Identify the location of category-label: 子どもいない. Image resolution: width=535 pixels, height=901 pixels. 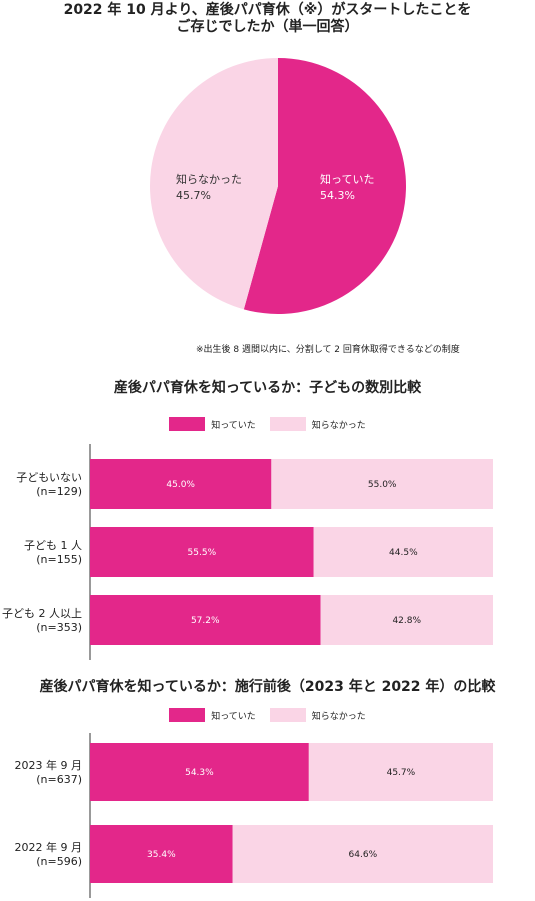
(49, 477).